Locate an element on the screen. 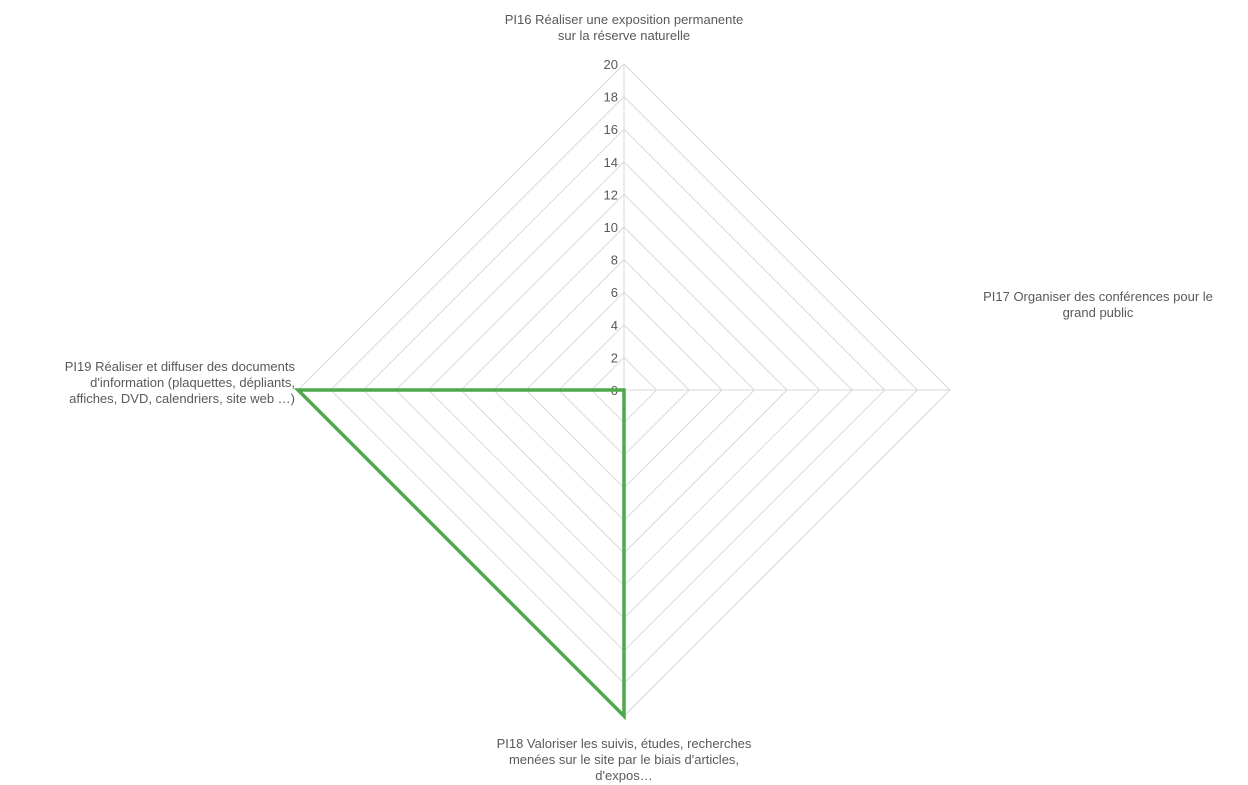 The image size is (1248, 785). tick-label: 6 is located at coordinates (614, 292).